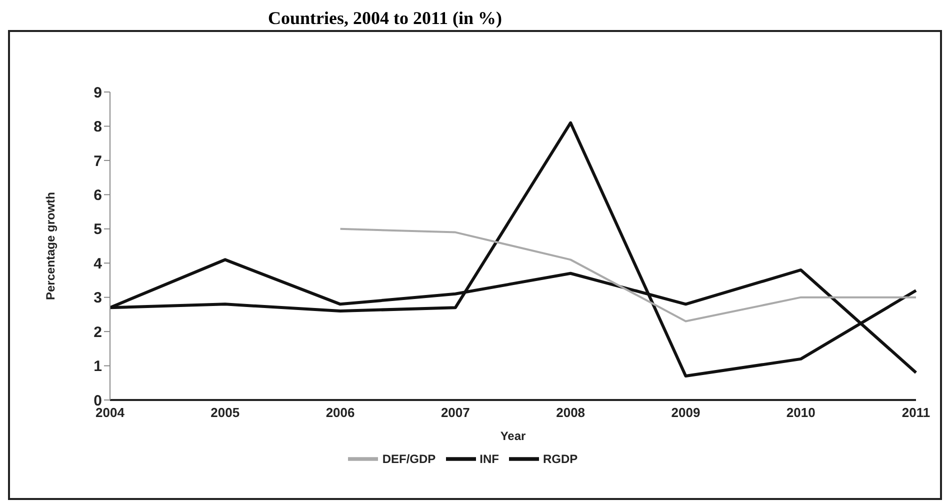 The height and width of the screenshot is (502, 950). I want to click on x-tick-label: 2011, so click(916, 412).